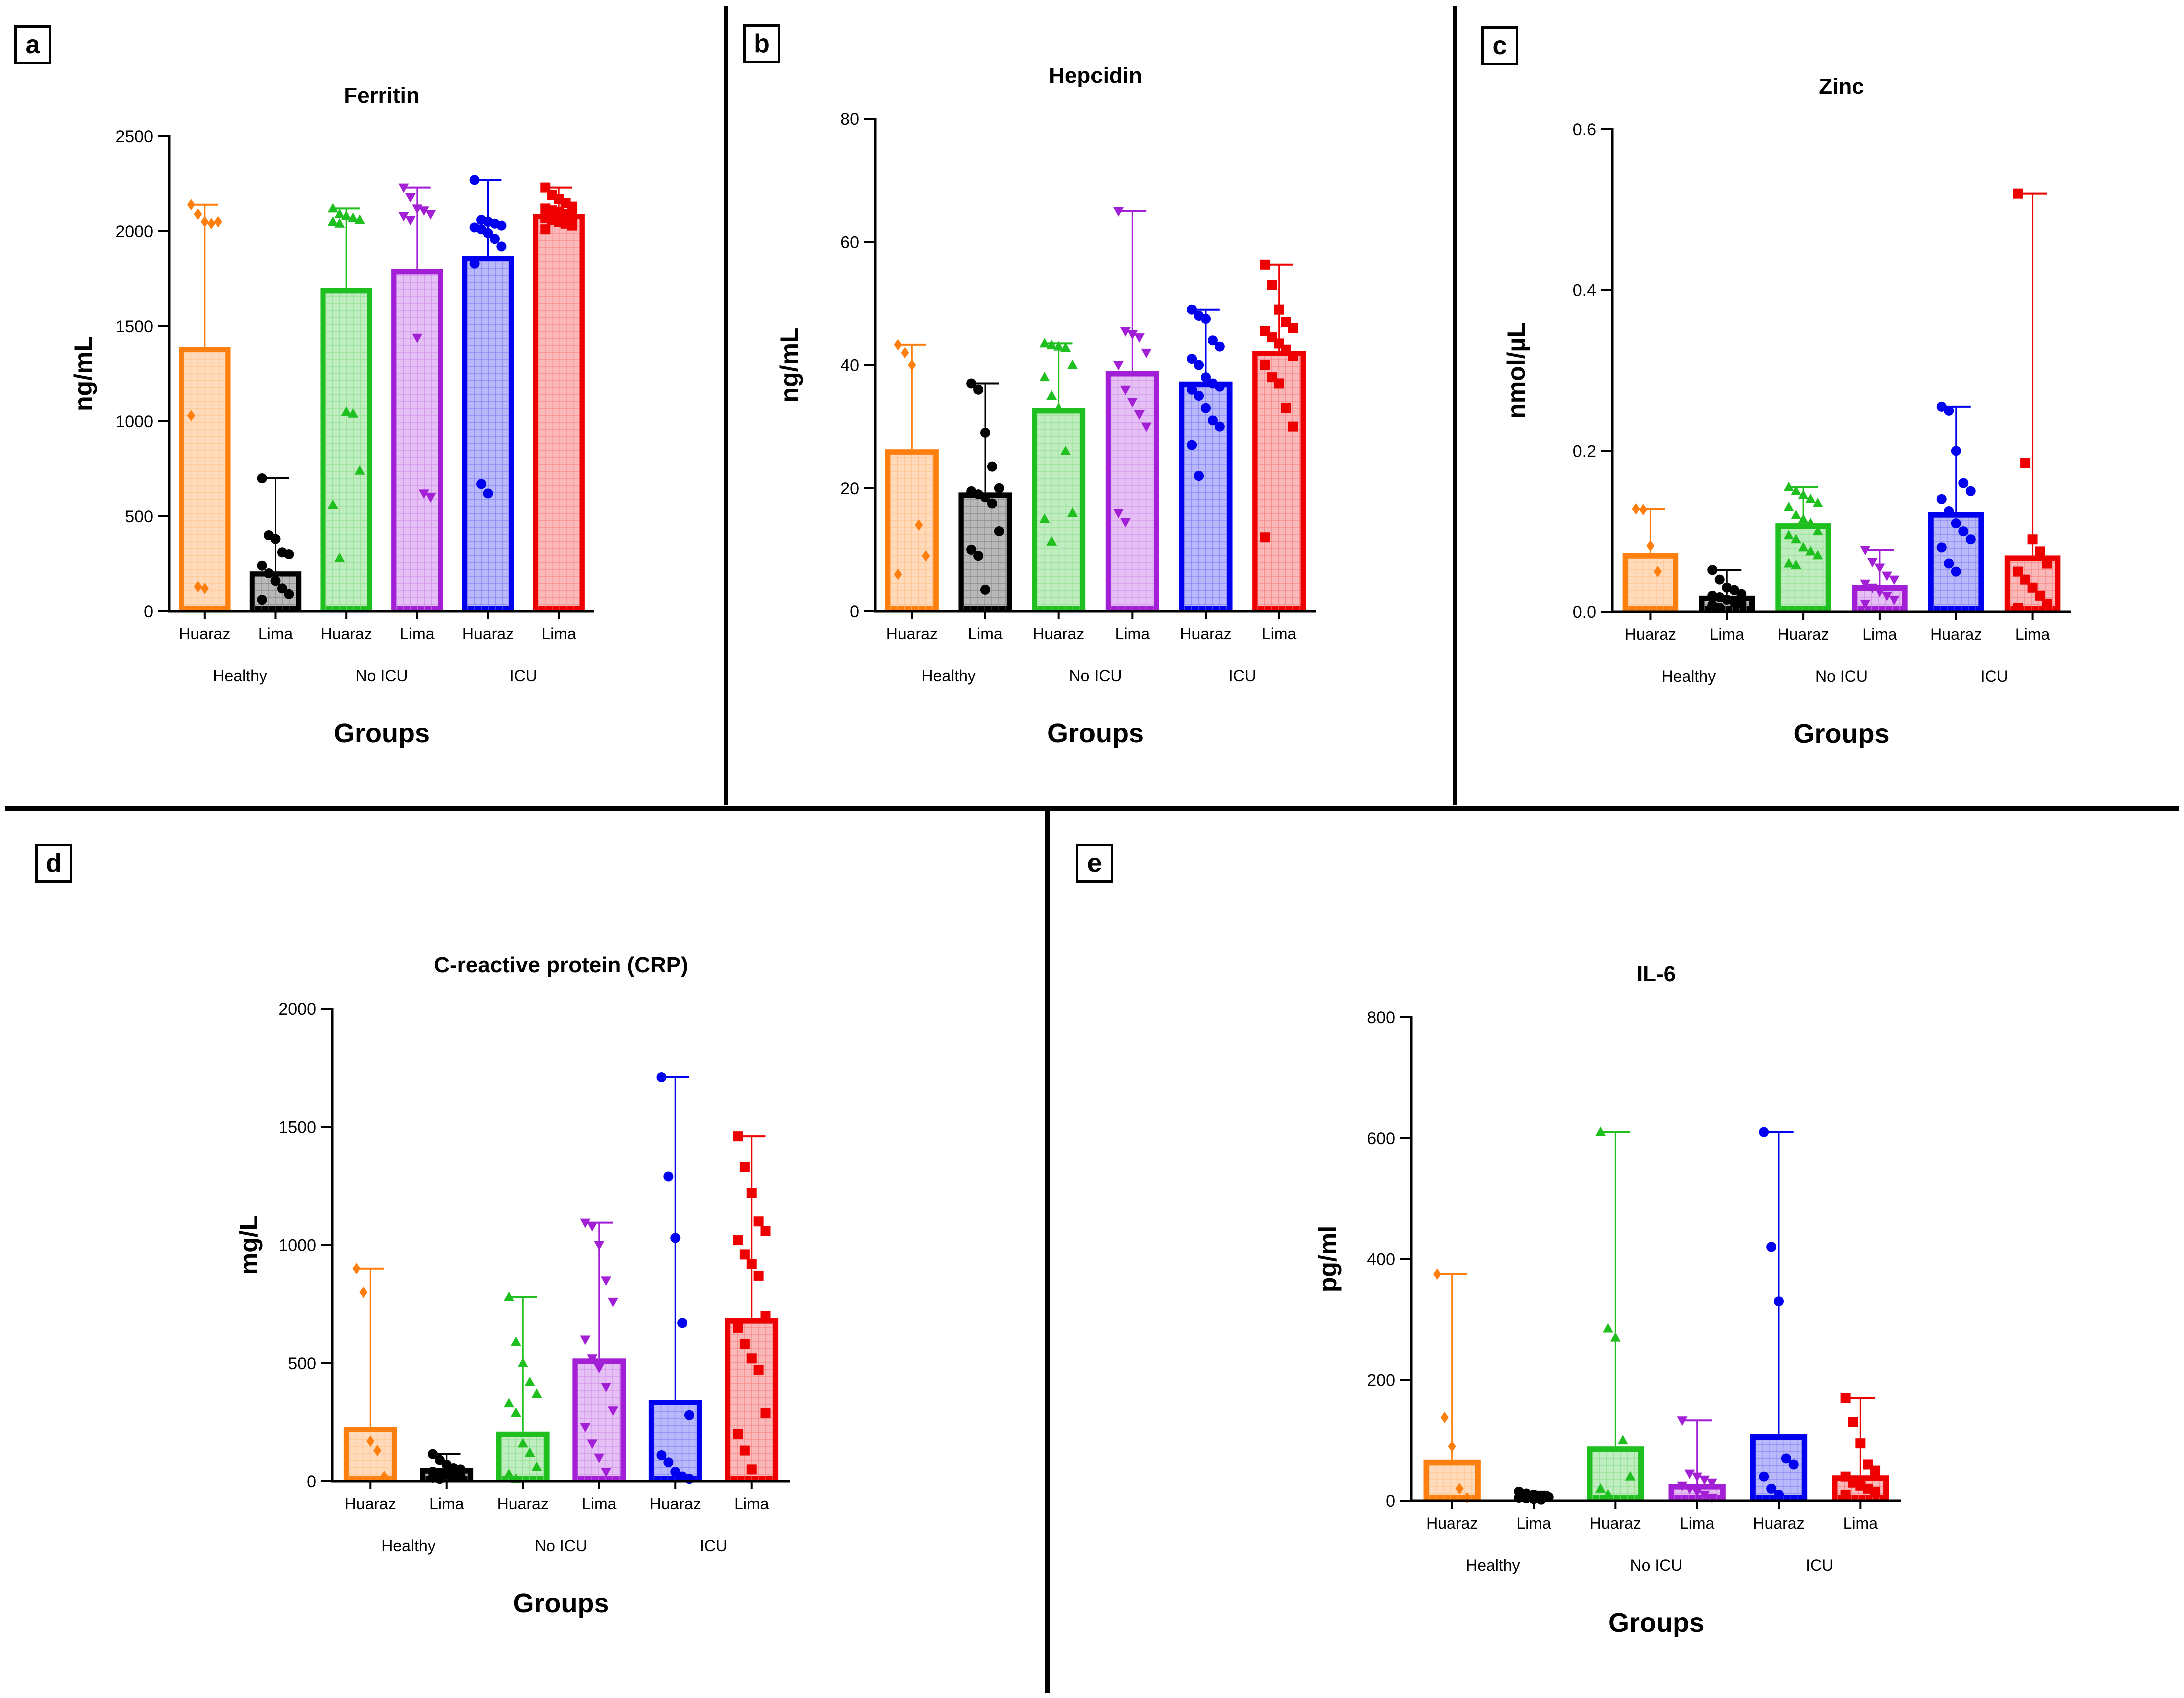  I want to click on divider-bottom, so click(1047, 1251).